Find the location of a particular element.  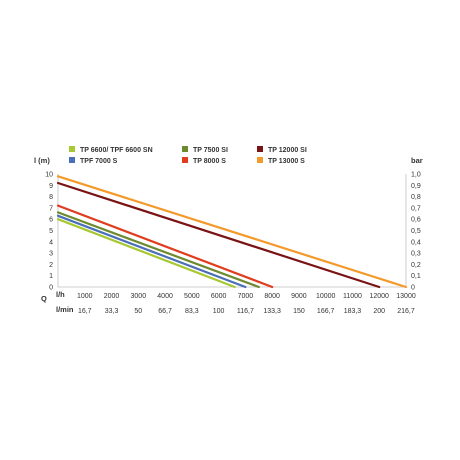

x-tick-label-lmin: 66,7 is located at coordinates (165, 311).